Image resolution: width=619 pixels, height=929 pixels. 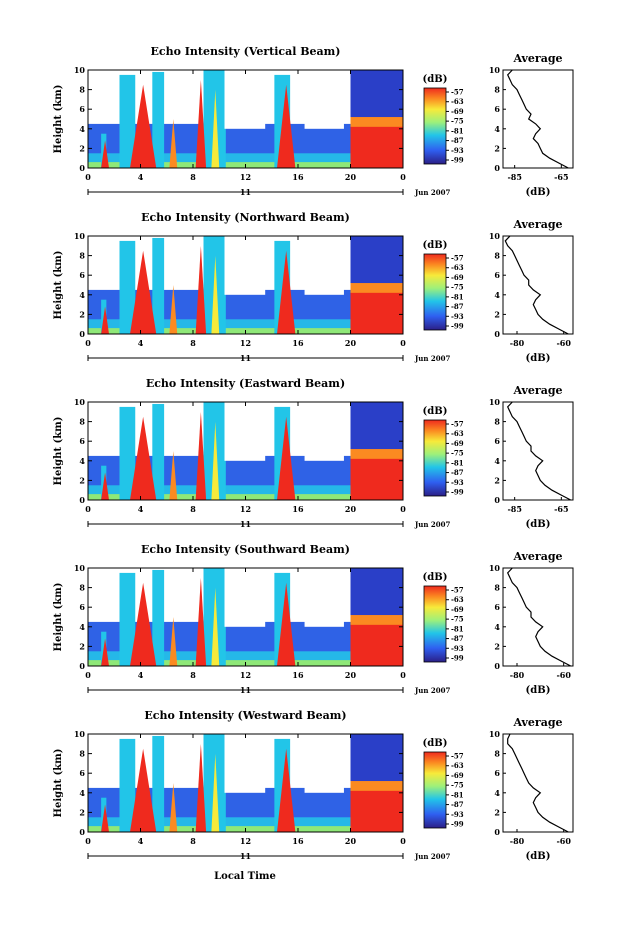 What do you see at coordinates (245, 509) in the screenshot?
I see `x-tick-label: 12` at bounding box center [245, 509].